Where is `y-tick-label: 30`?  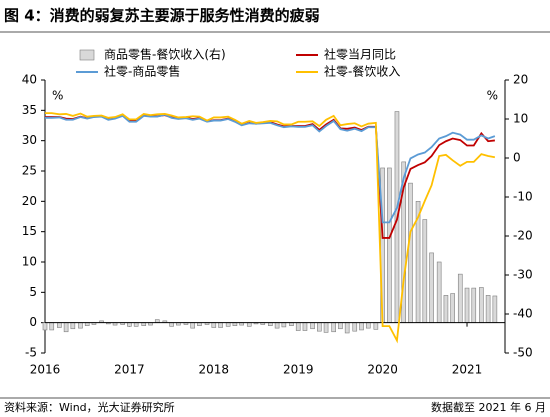
y-tick-label: 30 is located at coordinates (29, 140).